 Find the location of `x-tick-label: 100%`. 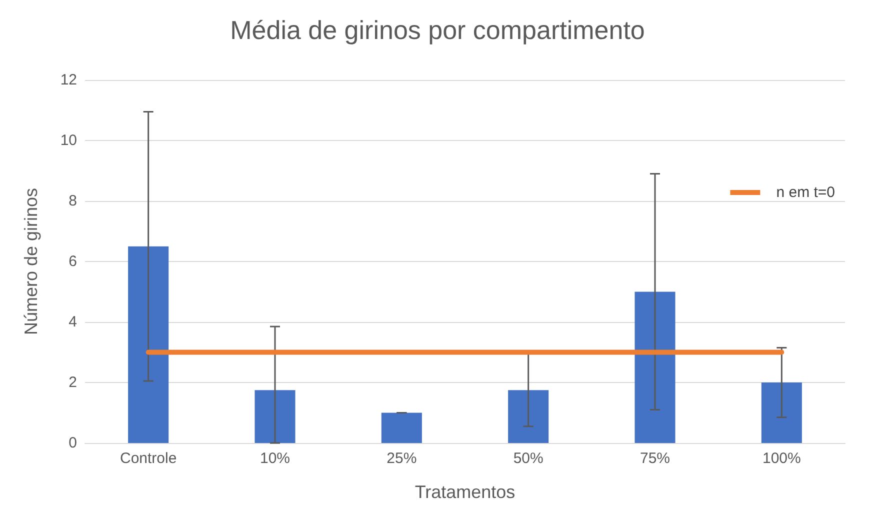

x-tick-label: 100% is located at coordinates (781, 458).